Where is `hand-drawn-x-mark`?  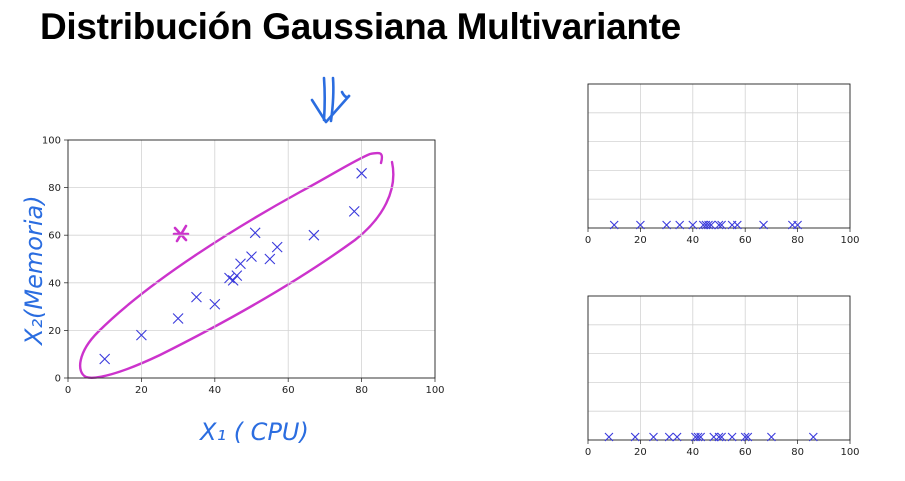
hand-drawn-x-mark is located at coordinates (181, 233).